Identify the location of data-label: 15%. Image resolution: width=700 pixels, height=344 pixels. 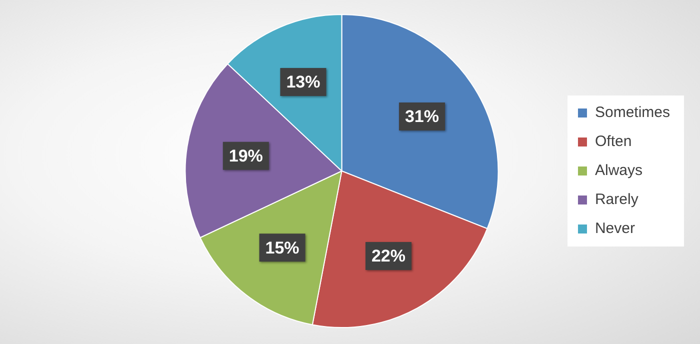
(282, 248).